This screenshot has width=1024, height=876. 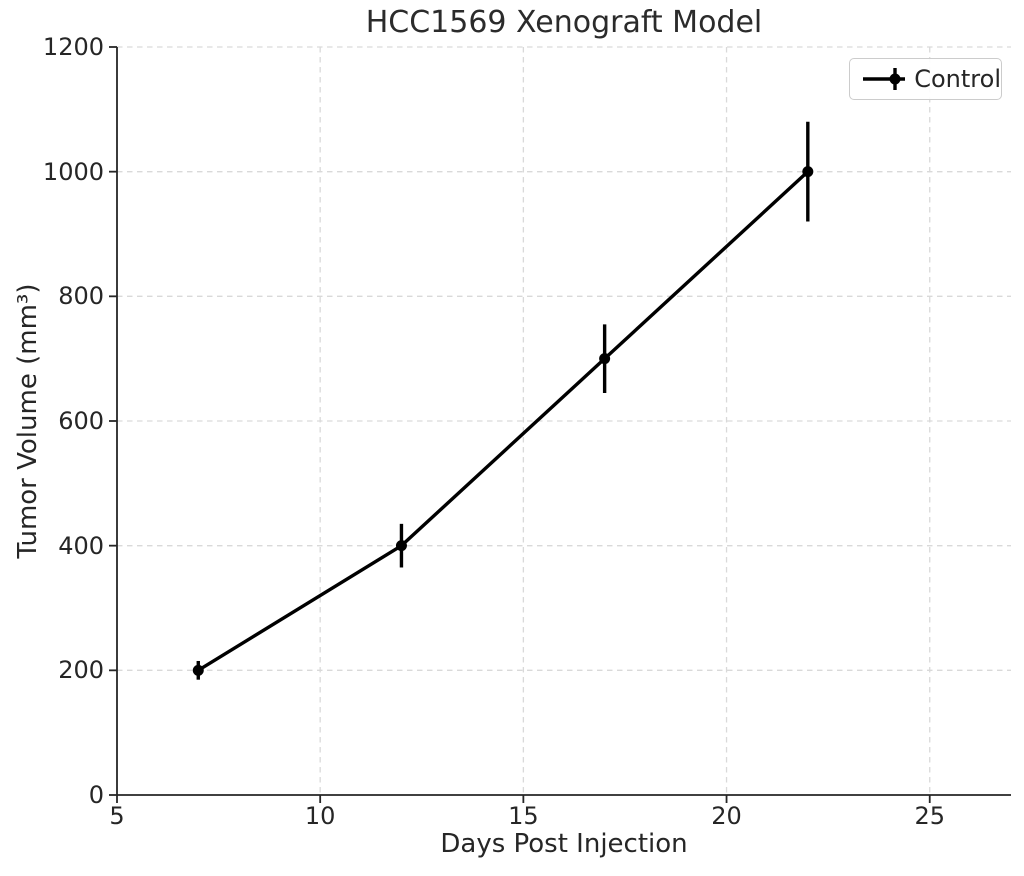 What do you see at coordinates (73, 171) in the screenshot?
I see `y-tick-label: 1000` at bounding box center [73, 171].